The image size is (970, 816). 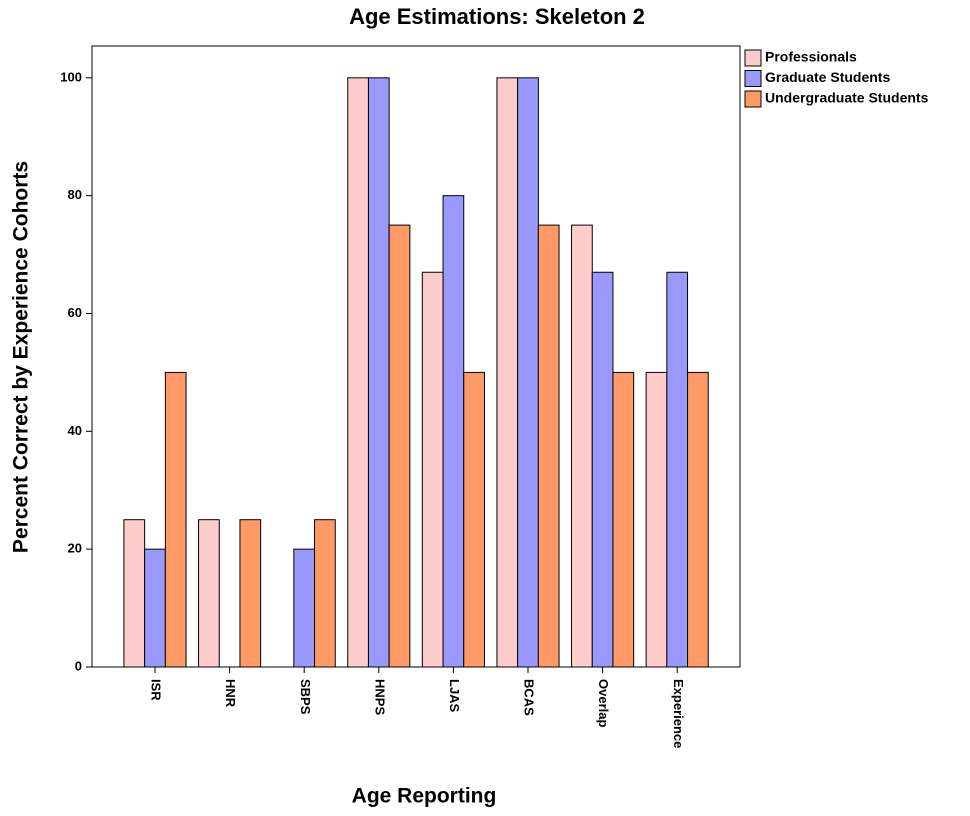 What do you see at coordinates (305, 697) in the screenshot?
I see `x-tick-label: SBPS` at bounding box center [305, 697].